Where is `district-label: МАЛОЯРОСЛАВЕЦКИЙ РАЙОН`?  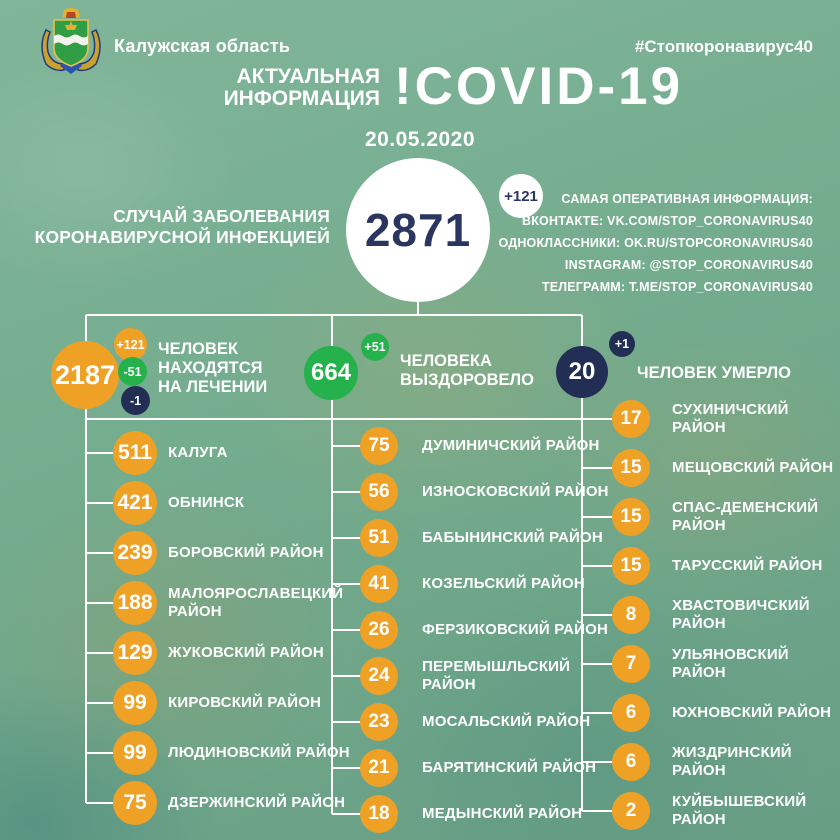
district-label: МАЛОЯРОСЛАВЕЦКИЙ РАЙОН is located at coordinates (256, 602).